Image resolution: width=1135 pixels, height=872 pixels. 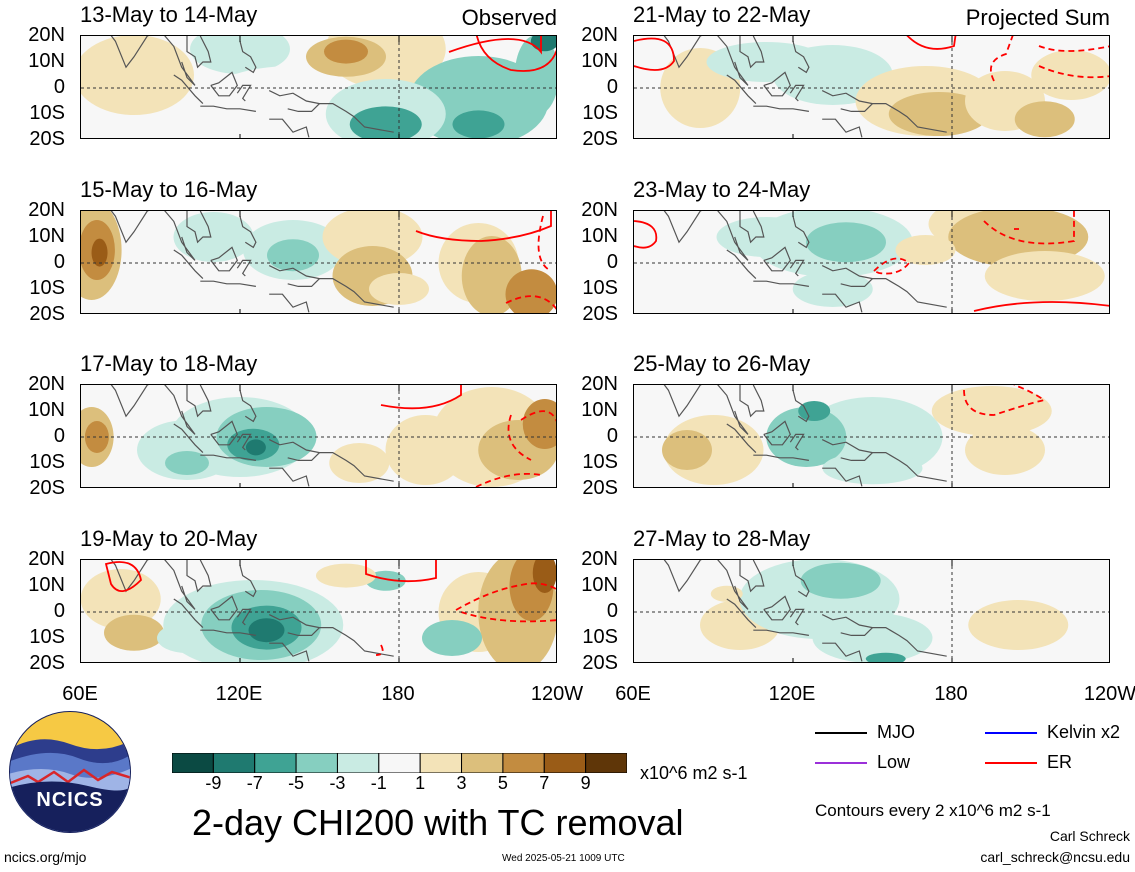 What do you see at coordinates (544, 783) in the screenshot?
I see `colorbar-tick: 7` at bounding box center [544, 783].